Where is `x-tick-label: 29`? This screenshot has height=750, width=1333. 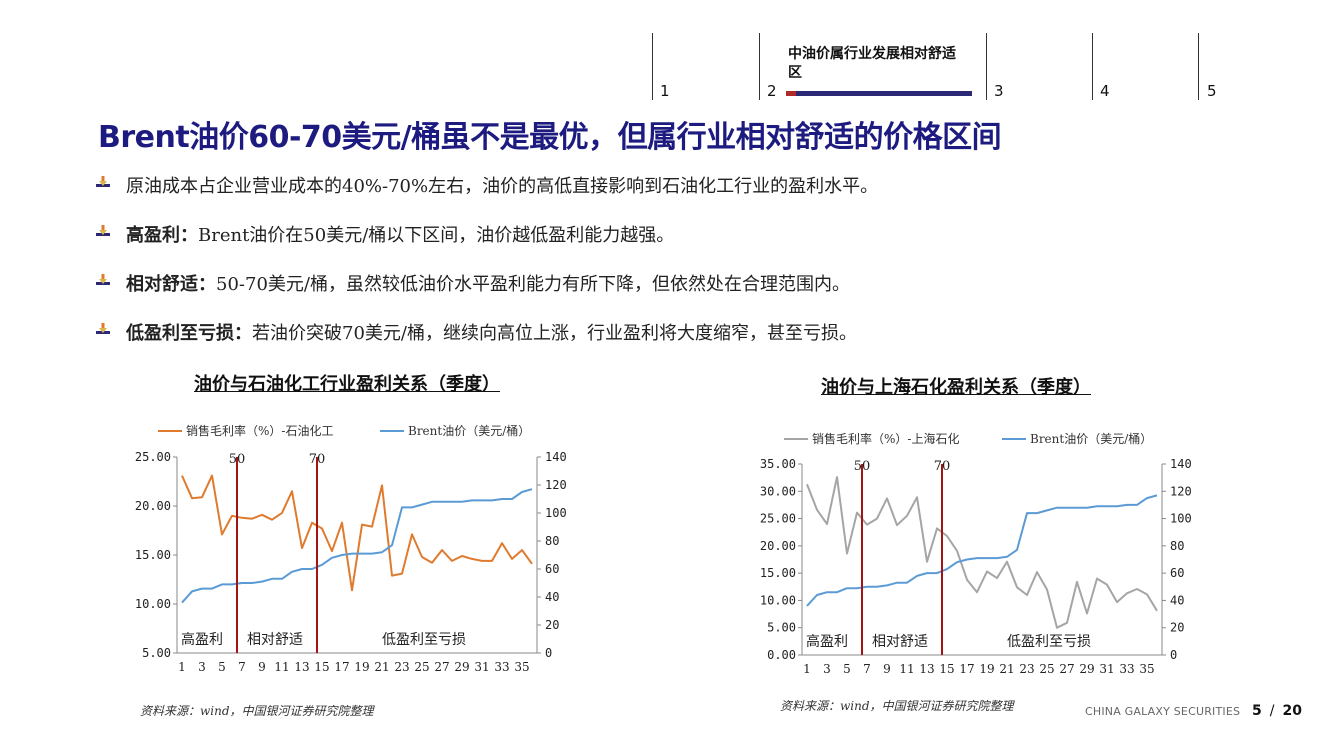 x-tick-label: 29 is located at coordinates (461, 667).